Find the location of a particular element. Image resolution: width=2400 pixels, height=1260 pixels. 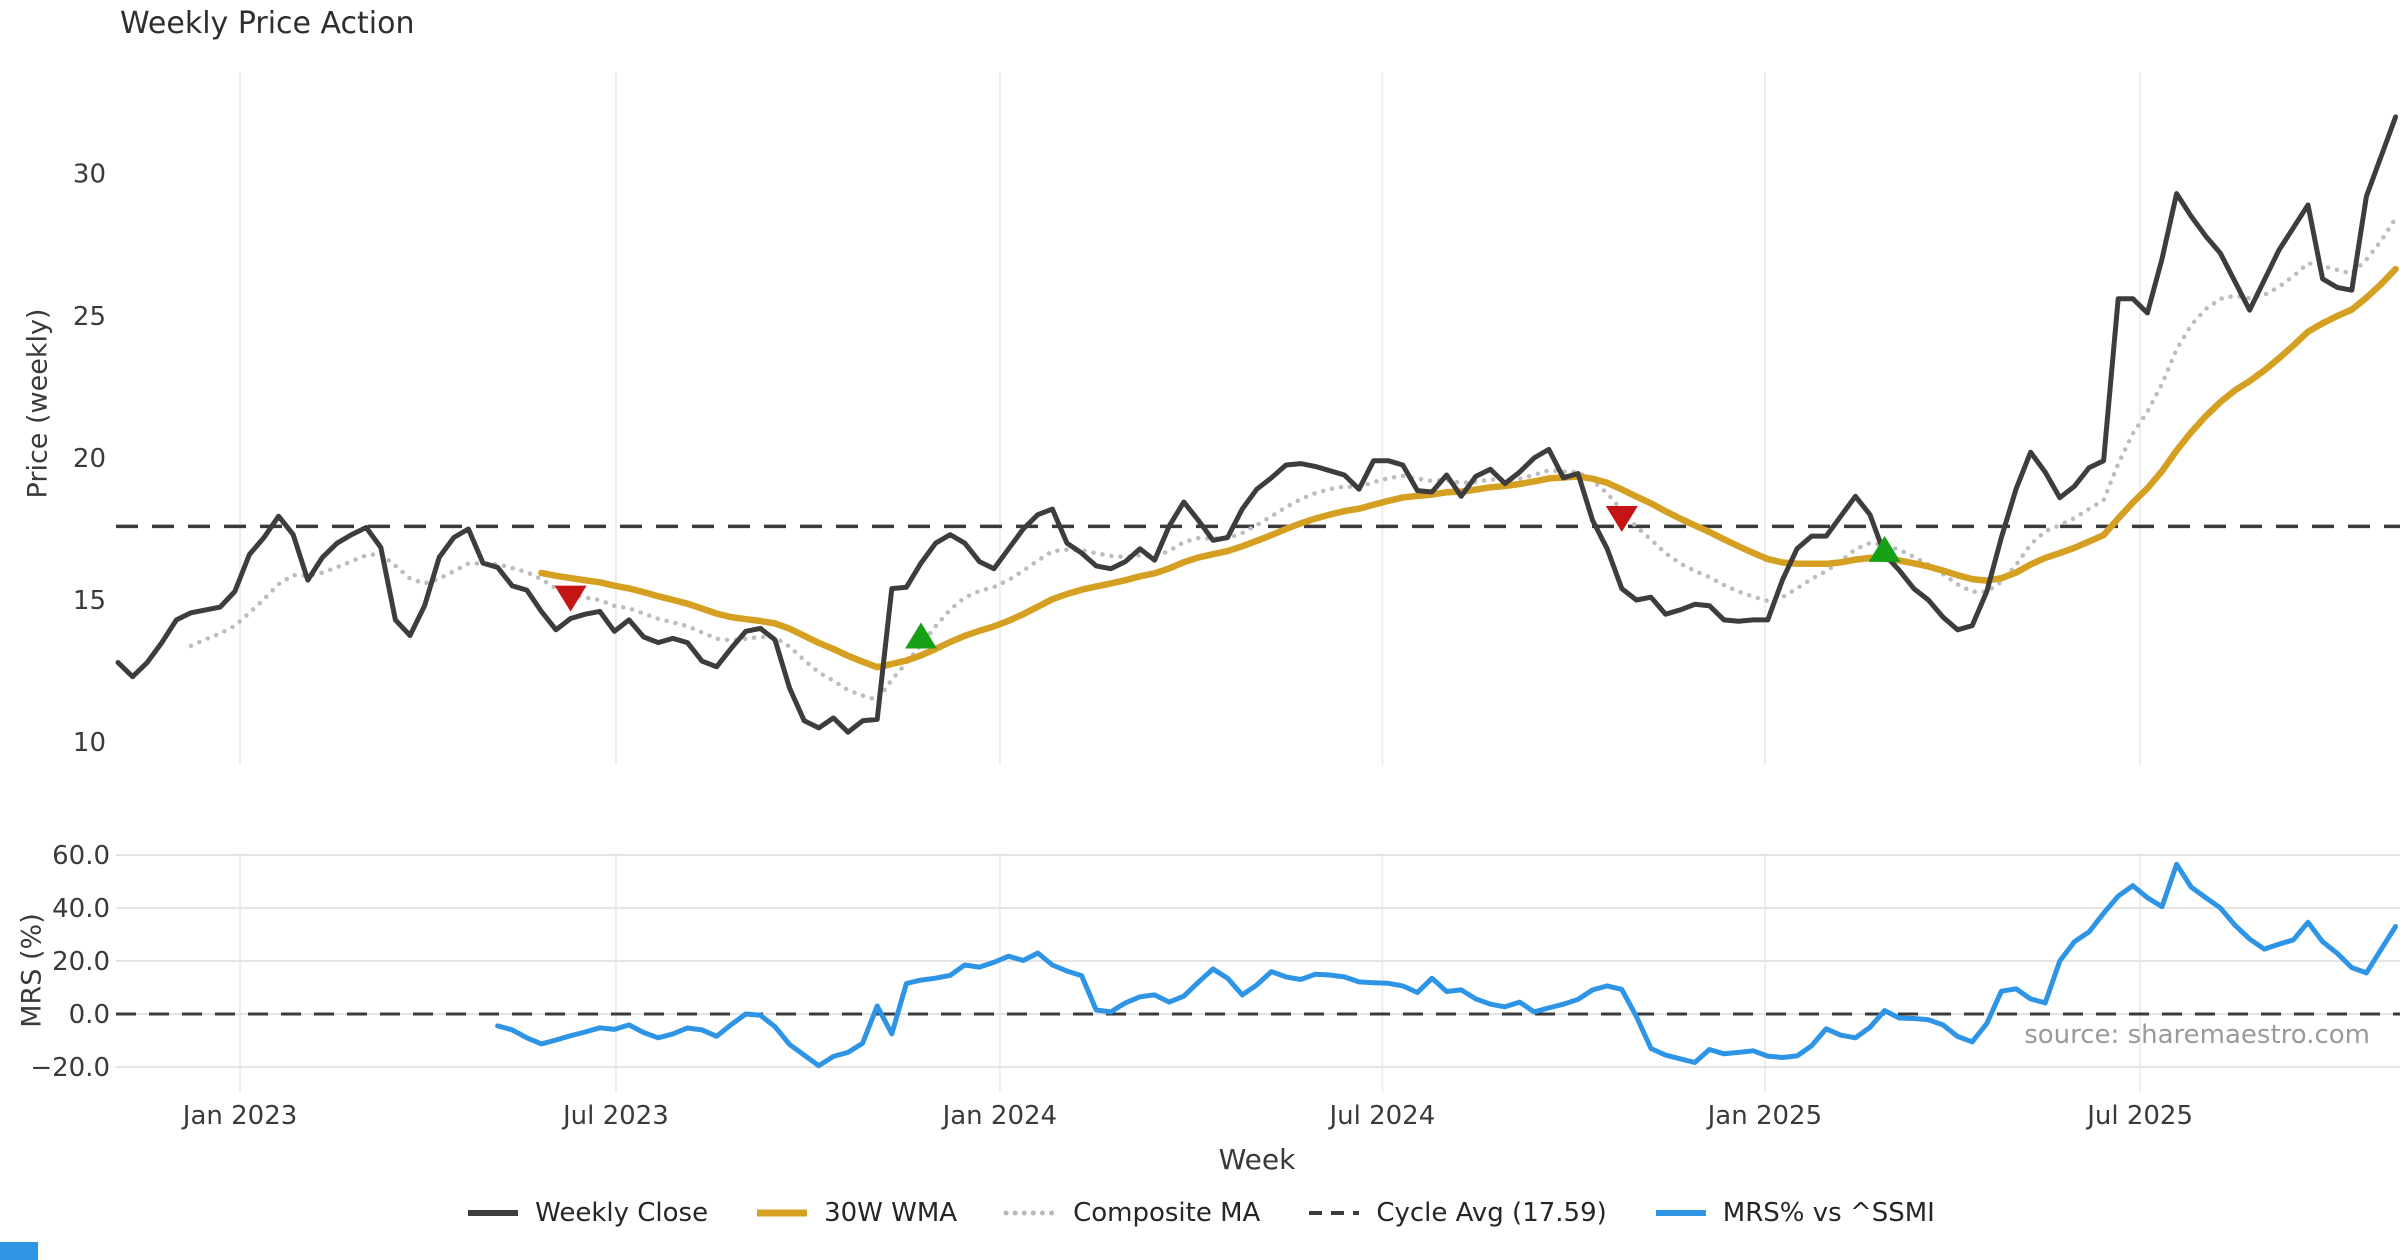

legend-label: 30W WMA is located at coordinates (891, 1213).